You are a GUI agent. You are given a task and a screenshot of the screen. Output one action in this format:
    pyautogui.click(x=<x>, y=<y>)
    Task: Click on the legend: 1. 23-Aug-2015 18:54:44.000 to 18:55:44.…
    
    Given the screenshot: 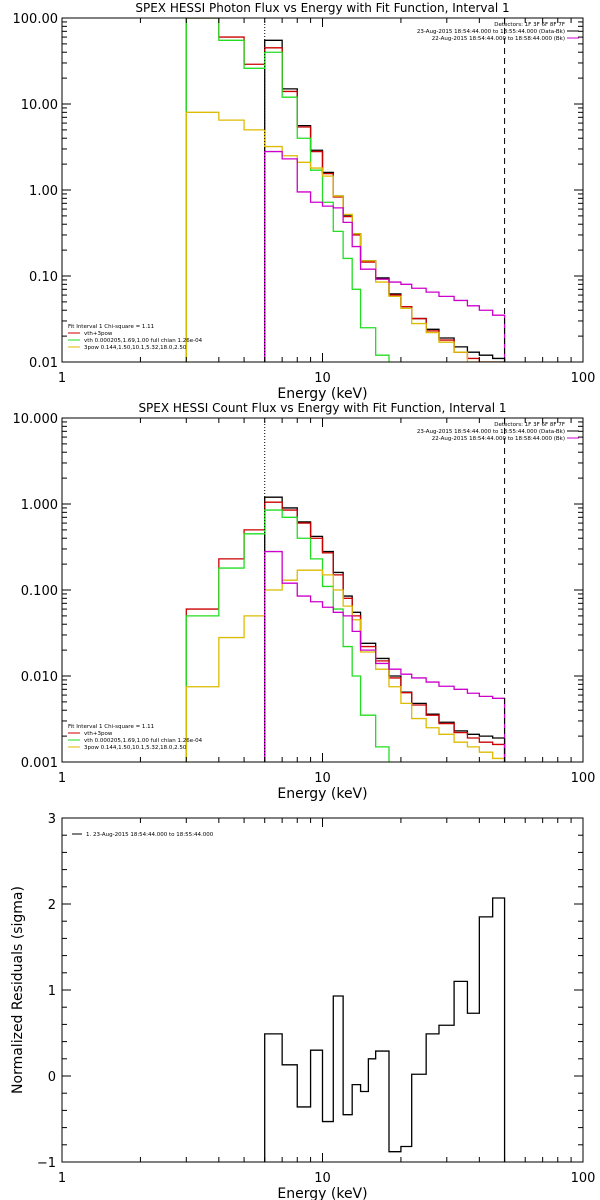 What is the action you would take?
    pyautogui.click(x=143, y=835)
    